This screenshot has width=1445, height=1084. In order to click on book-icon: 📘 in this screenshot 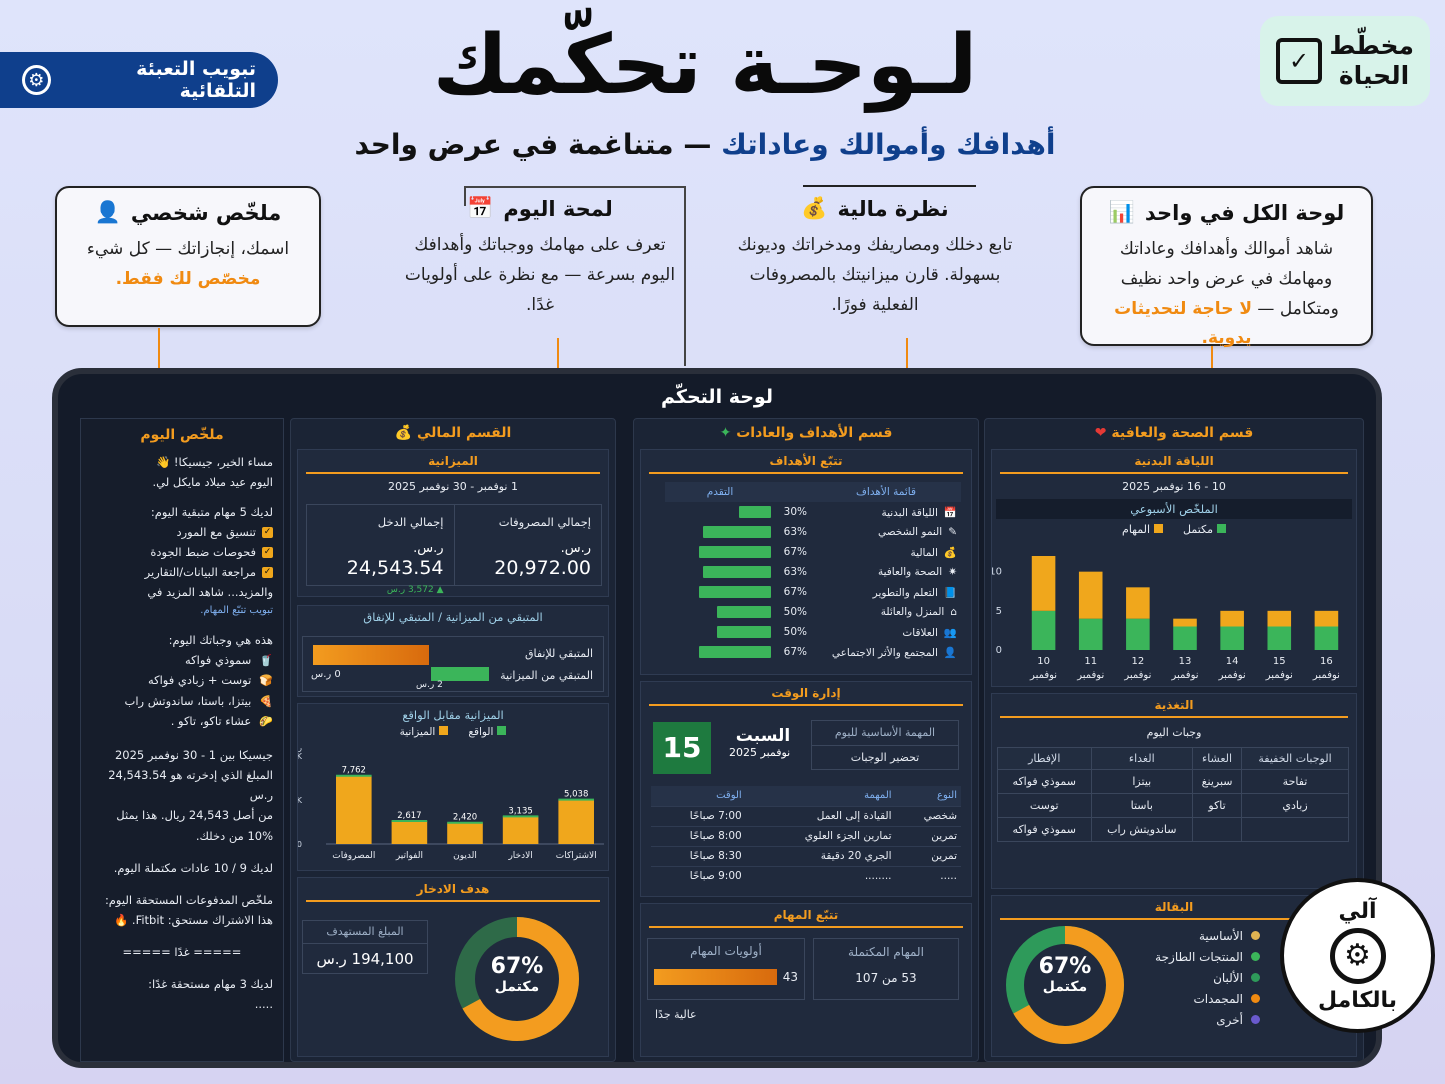, I will do `click(950, 592)`.